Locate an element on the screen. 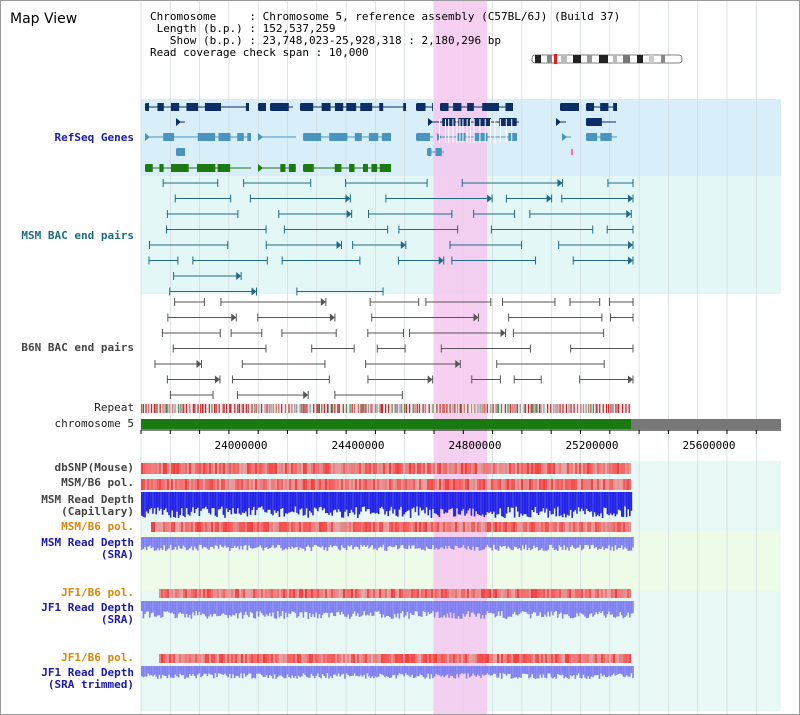  chromosome-bar is located at coordinates (386, 424).